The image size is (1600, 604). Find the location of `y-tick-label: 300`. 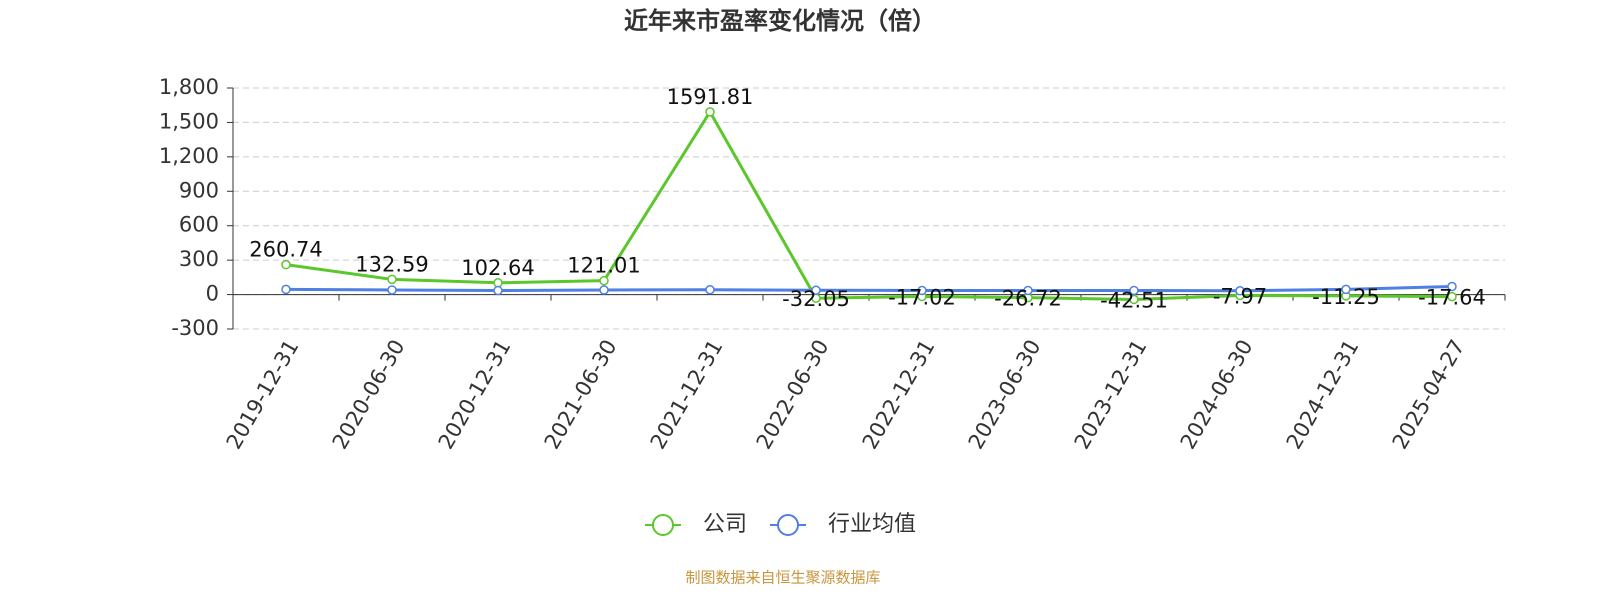

y-tick-label: 300 is located at coordinates (199, 259).